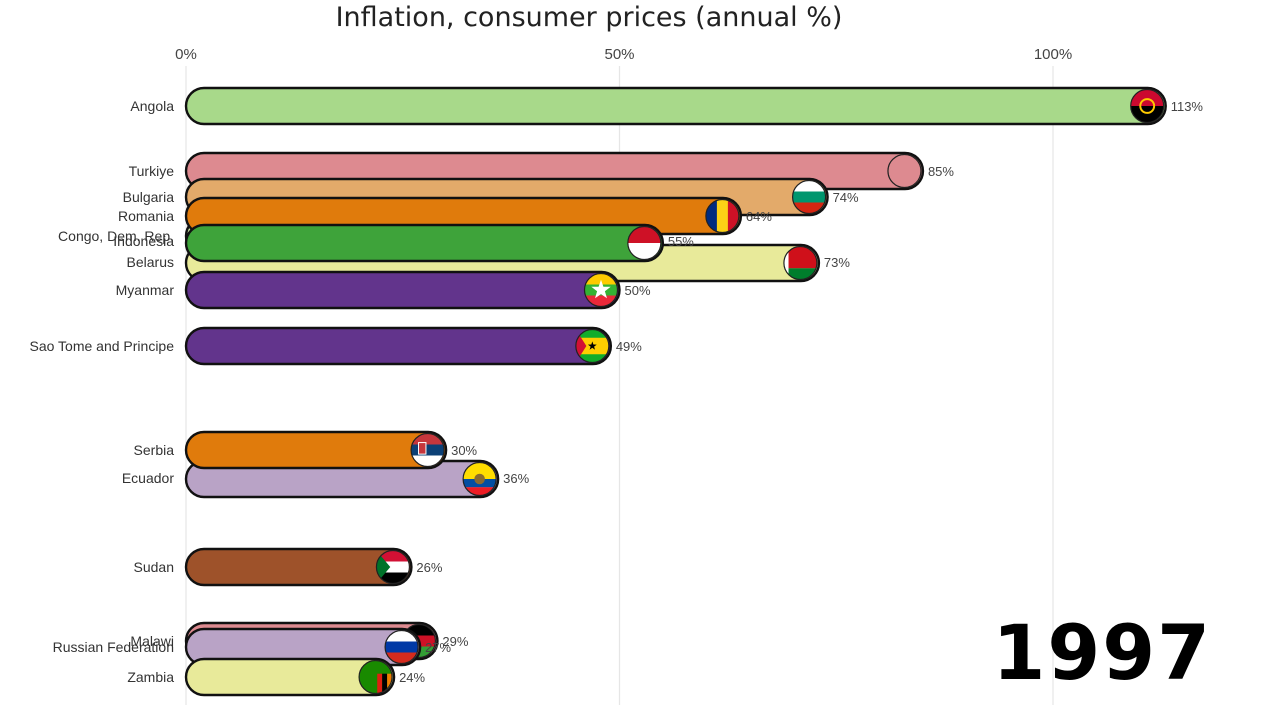 This screenshot has height=720, width=1280. Describe the element at coordinates (401, 647) in the screenshot. I see `russia-flag-icon` at that location.